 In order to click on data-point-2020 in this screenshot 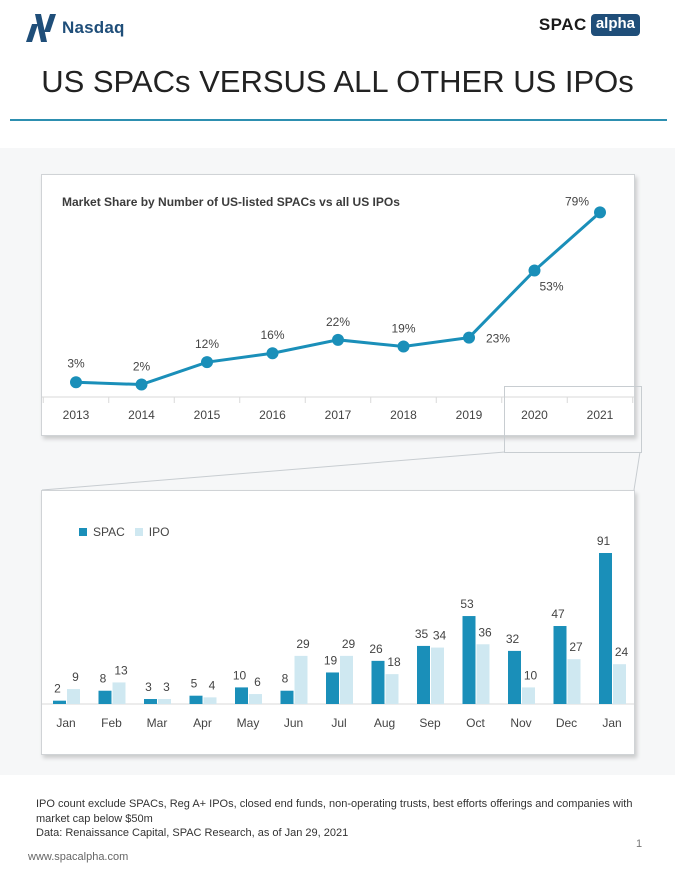, I will do `click(534, 270)`.